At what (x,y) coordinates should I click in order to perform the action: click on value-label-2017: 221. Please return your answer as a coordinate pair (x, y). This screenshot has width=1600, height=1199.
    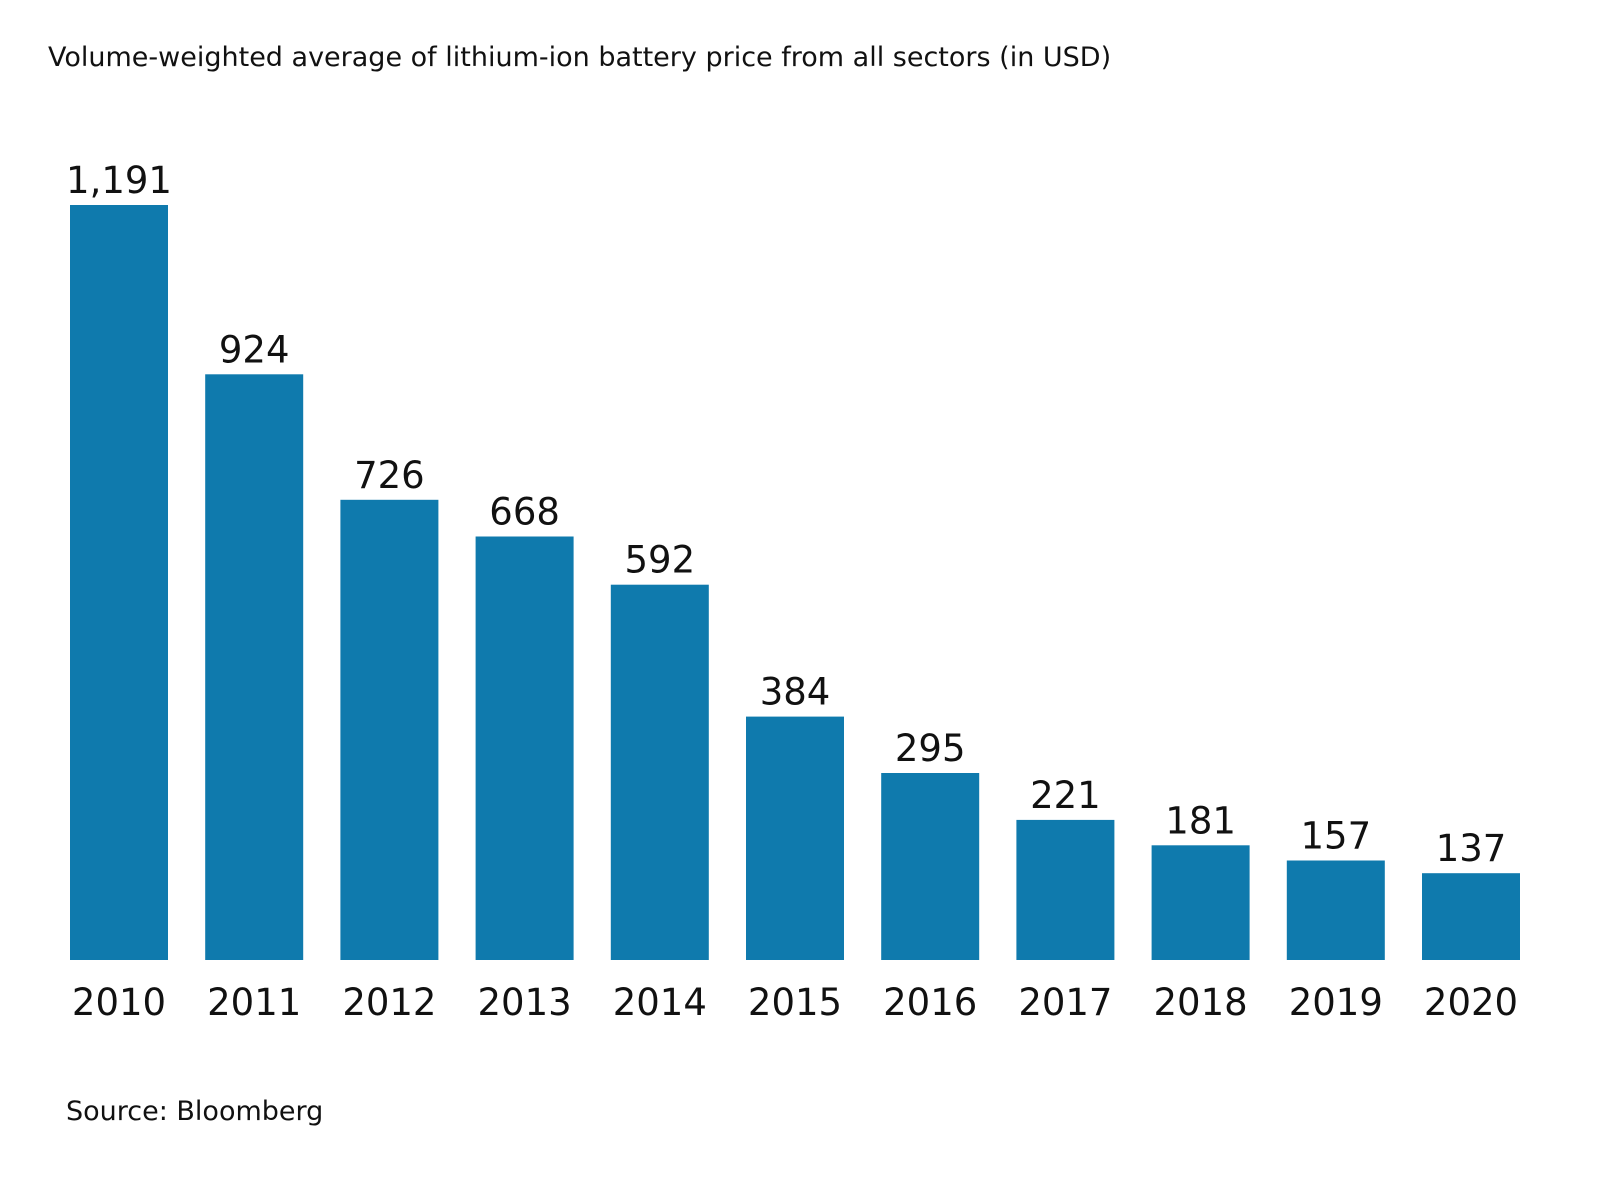
    Looking at the image, I should click on (1065, 795).